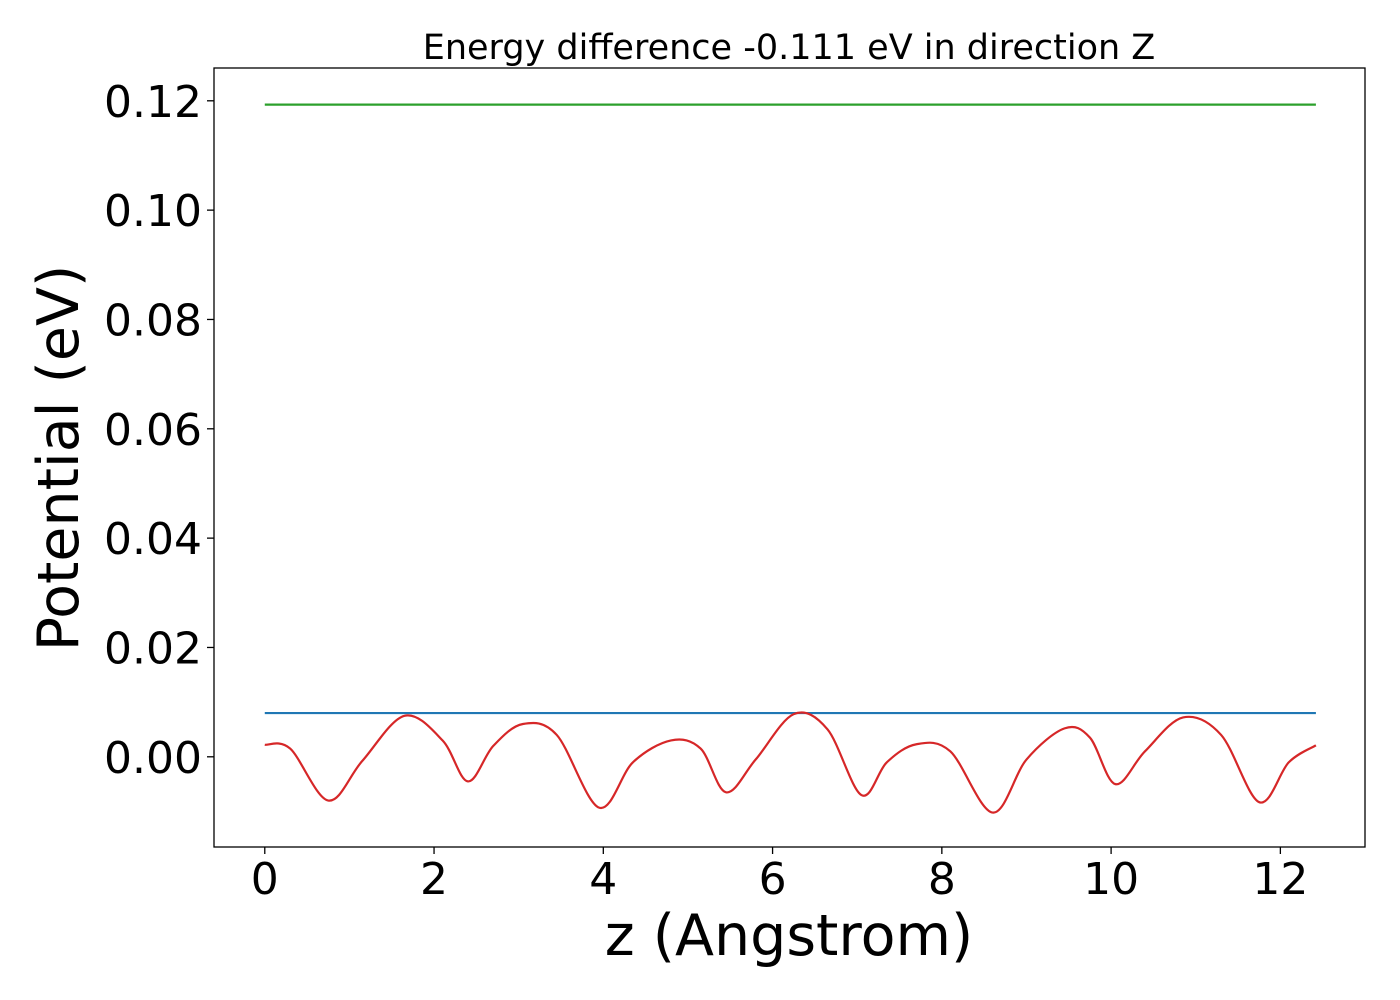 This screenshot has height=1000, width=1400. I want to click on x-tick-label: 12, so click(1280, 879).